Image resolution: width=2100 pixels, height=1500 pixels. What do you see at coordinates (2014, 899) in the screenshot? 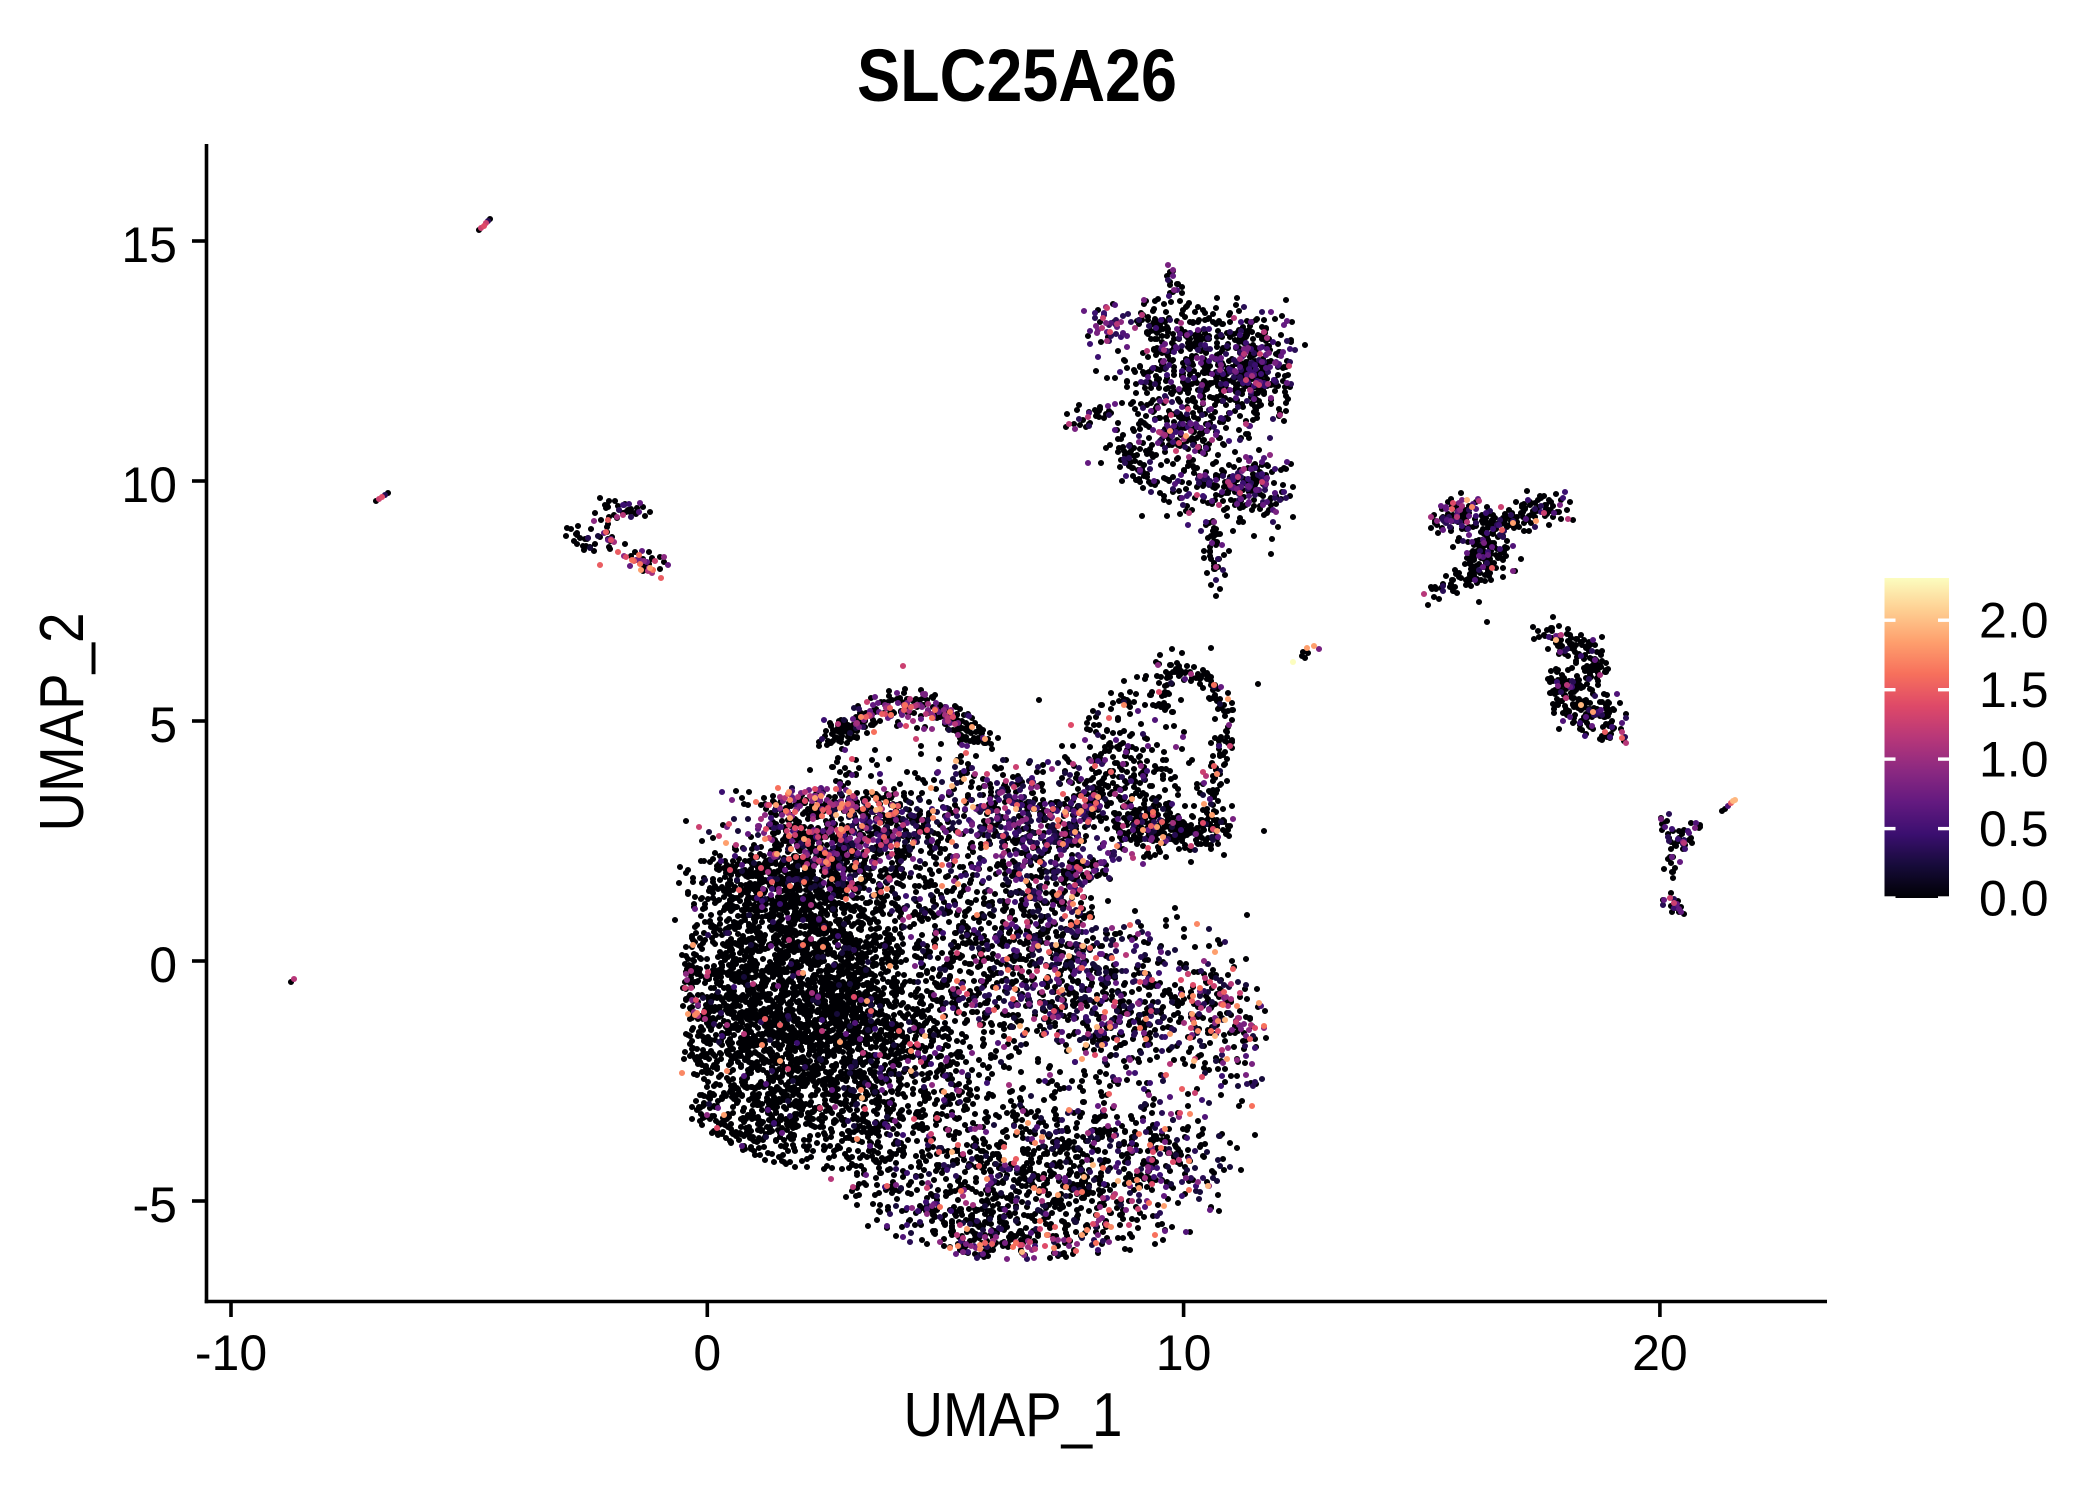
I see `svg-text: 0.0` at bounding box center [2014, 899].